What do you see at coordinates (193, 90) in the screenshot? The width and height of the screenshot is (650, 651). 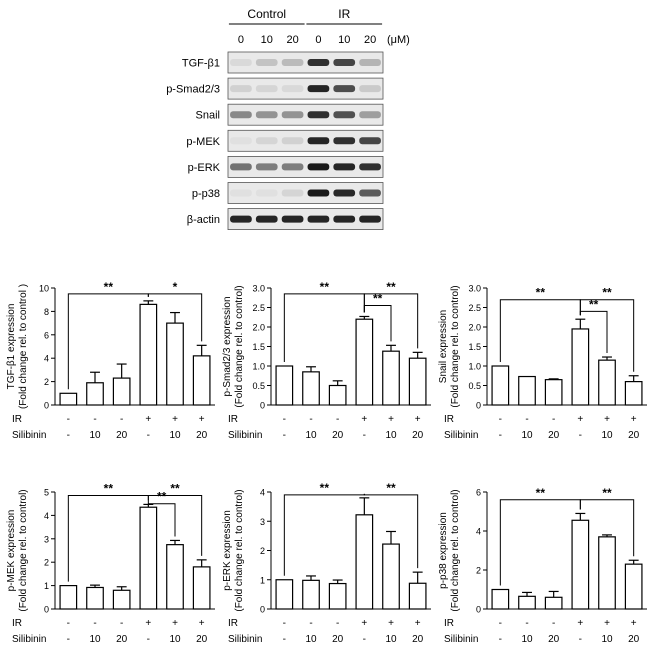 I see `protein-label: p-Smad2/3` at bounding box center [193, 90].